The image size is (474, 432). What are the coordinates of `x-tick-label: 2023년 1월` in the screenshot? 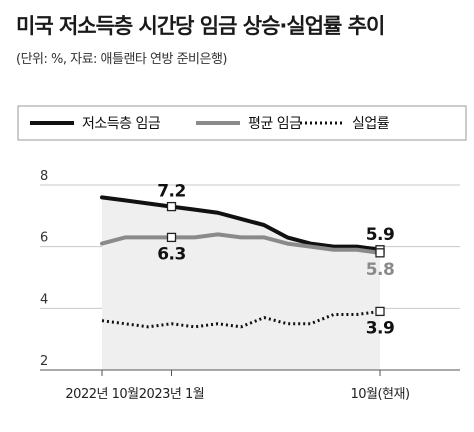 It's located at (171, 394).